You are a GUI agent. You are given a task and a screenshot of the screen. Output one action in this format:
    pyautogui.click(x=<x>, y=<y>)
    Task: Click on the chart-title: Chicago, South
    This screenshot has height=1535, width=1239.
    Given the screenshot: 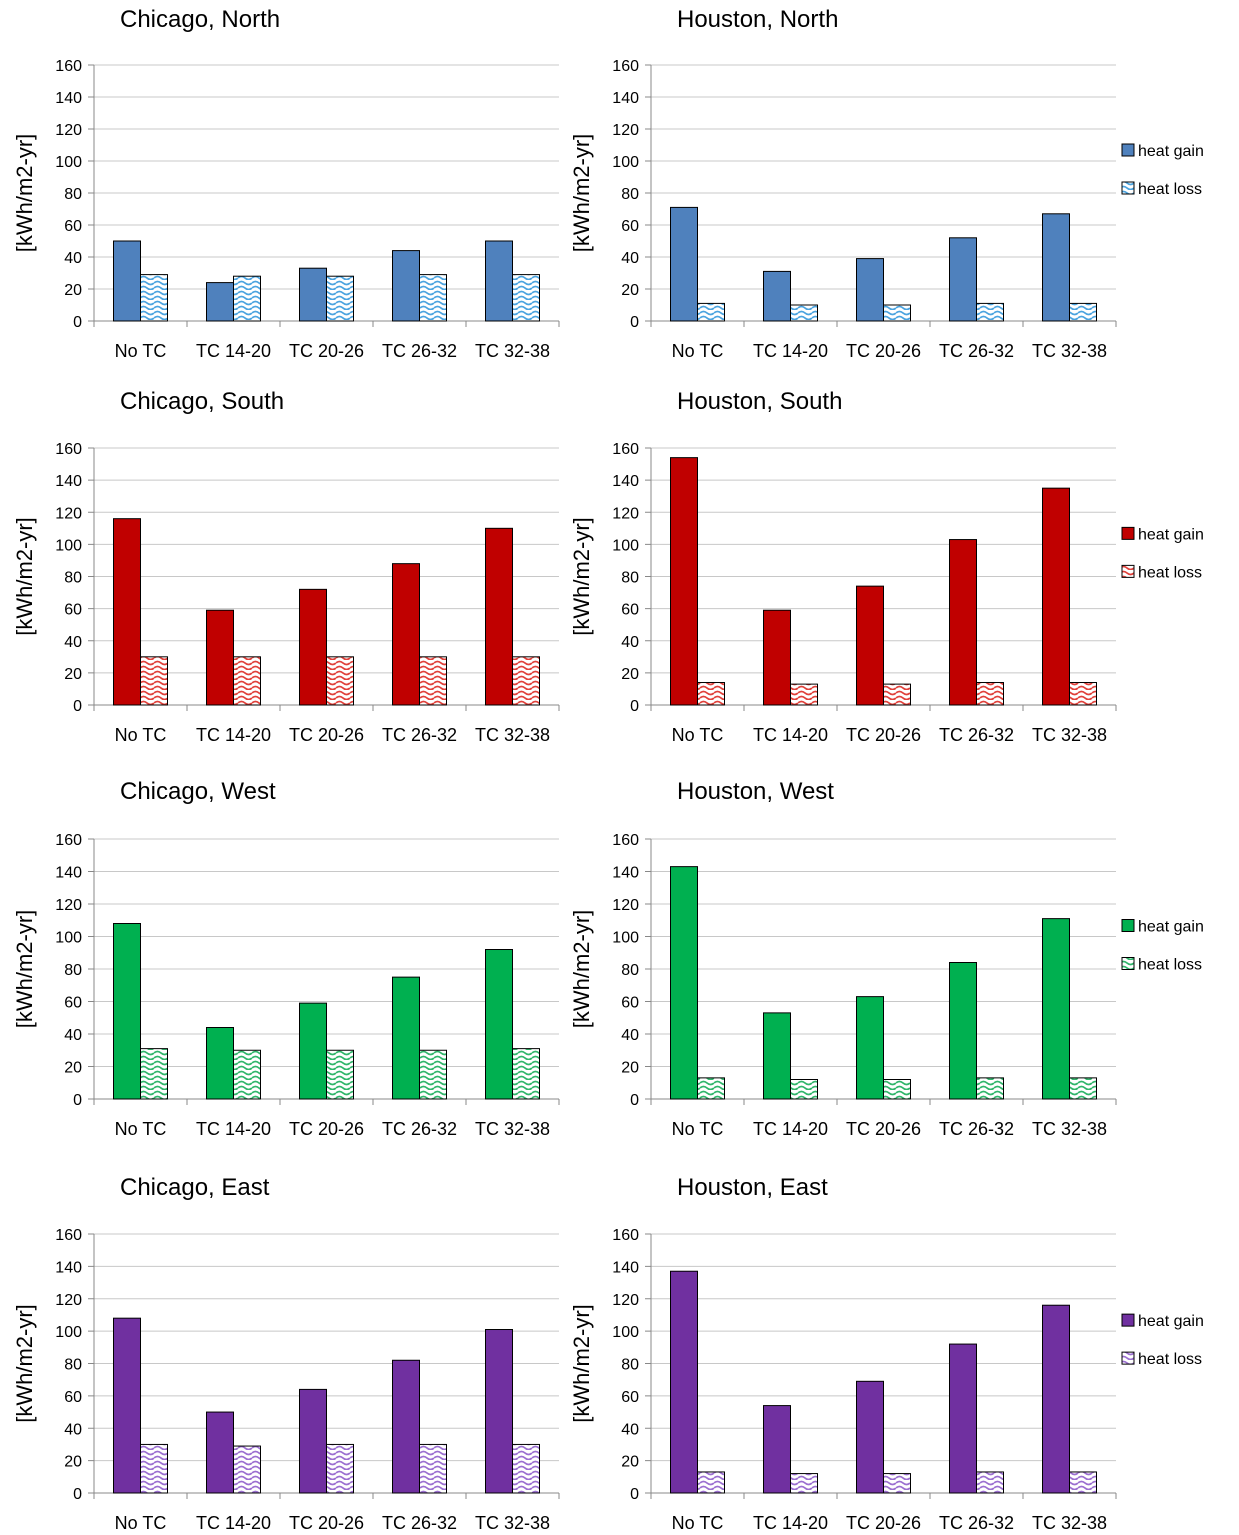 What is the action you would take?
    pyautogui.click(x=202, y=401)
    